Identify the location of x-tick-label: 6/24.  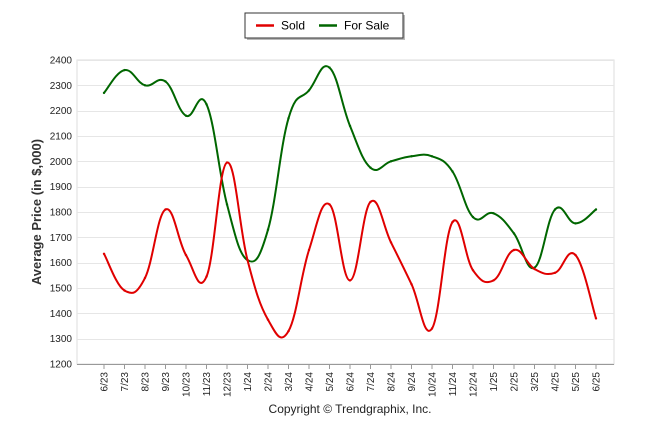
(351, 382).